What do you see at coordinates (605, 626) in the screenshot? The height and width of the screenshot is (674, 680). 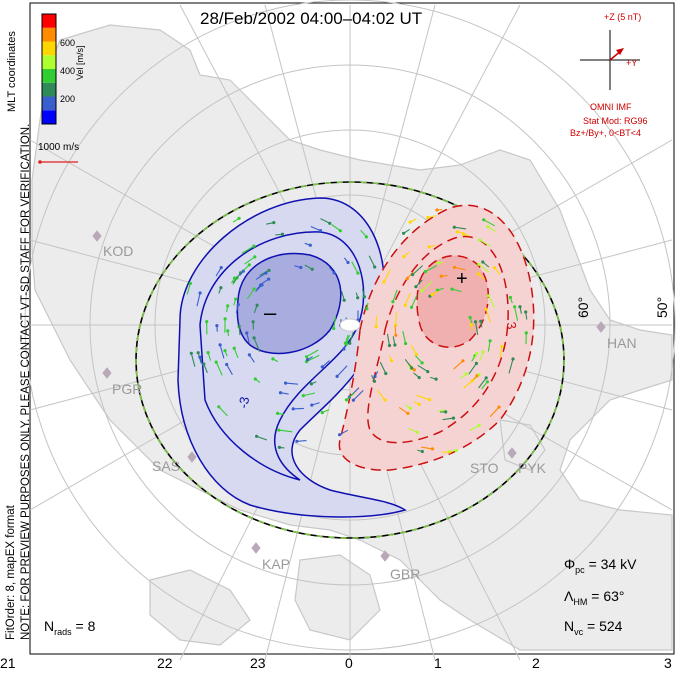 I see `stat-nvc-value: = 524` at bounding box center [605, 626].